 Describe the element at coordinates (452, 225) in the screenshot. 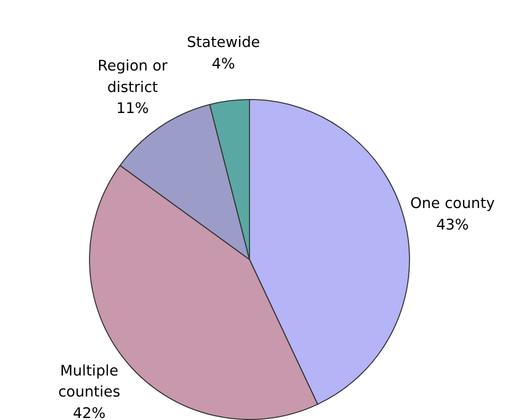

I see `data-label: 43%` at that location.